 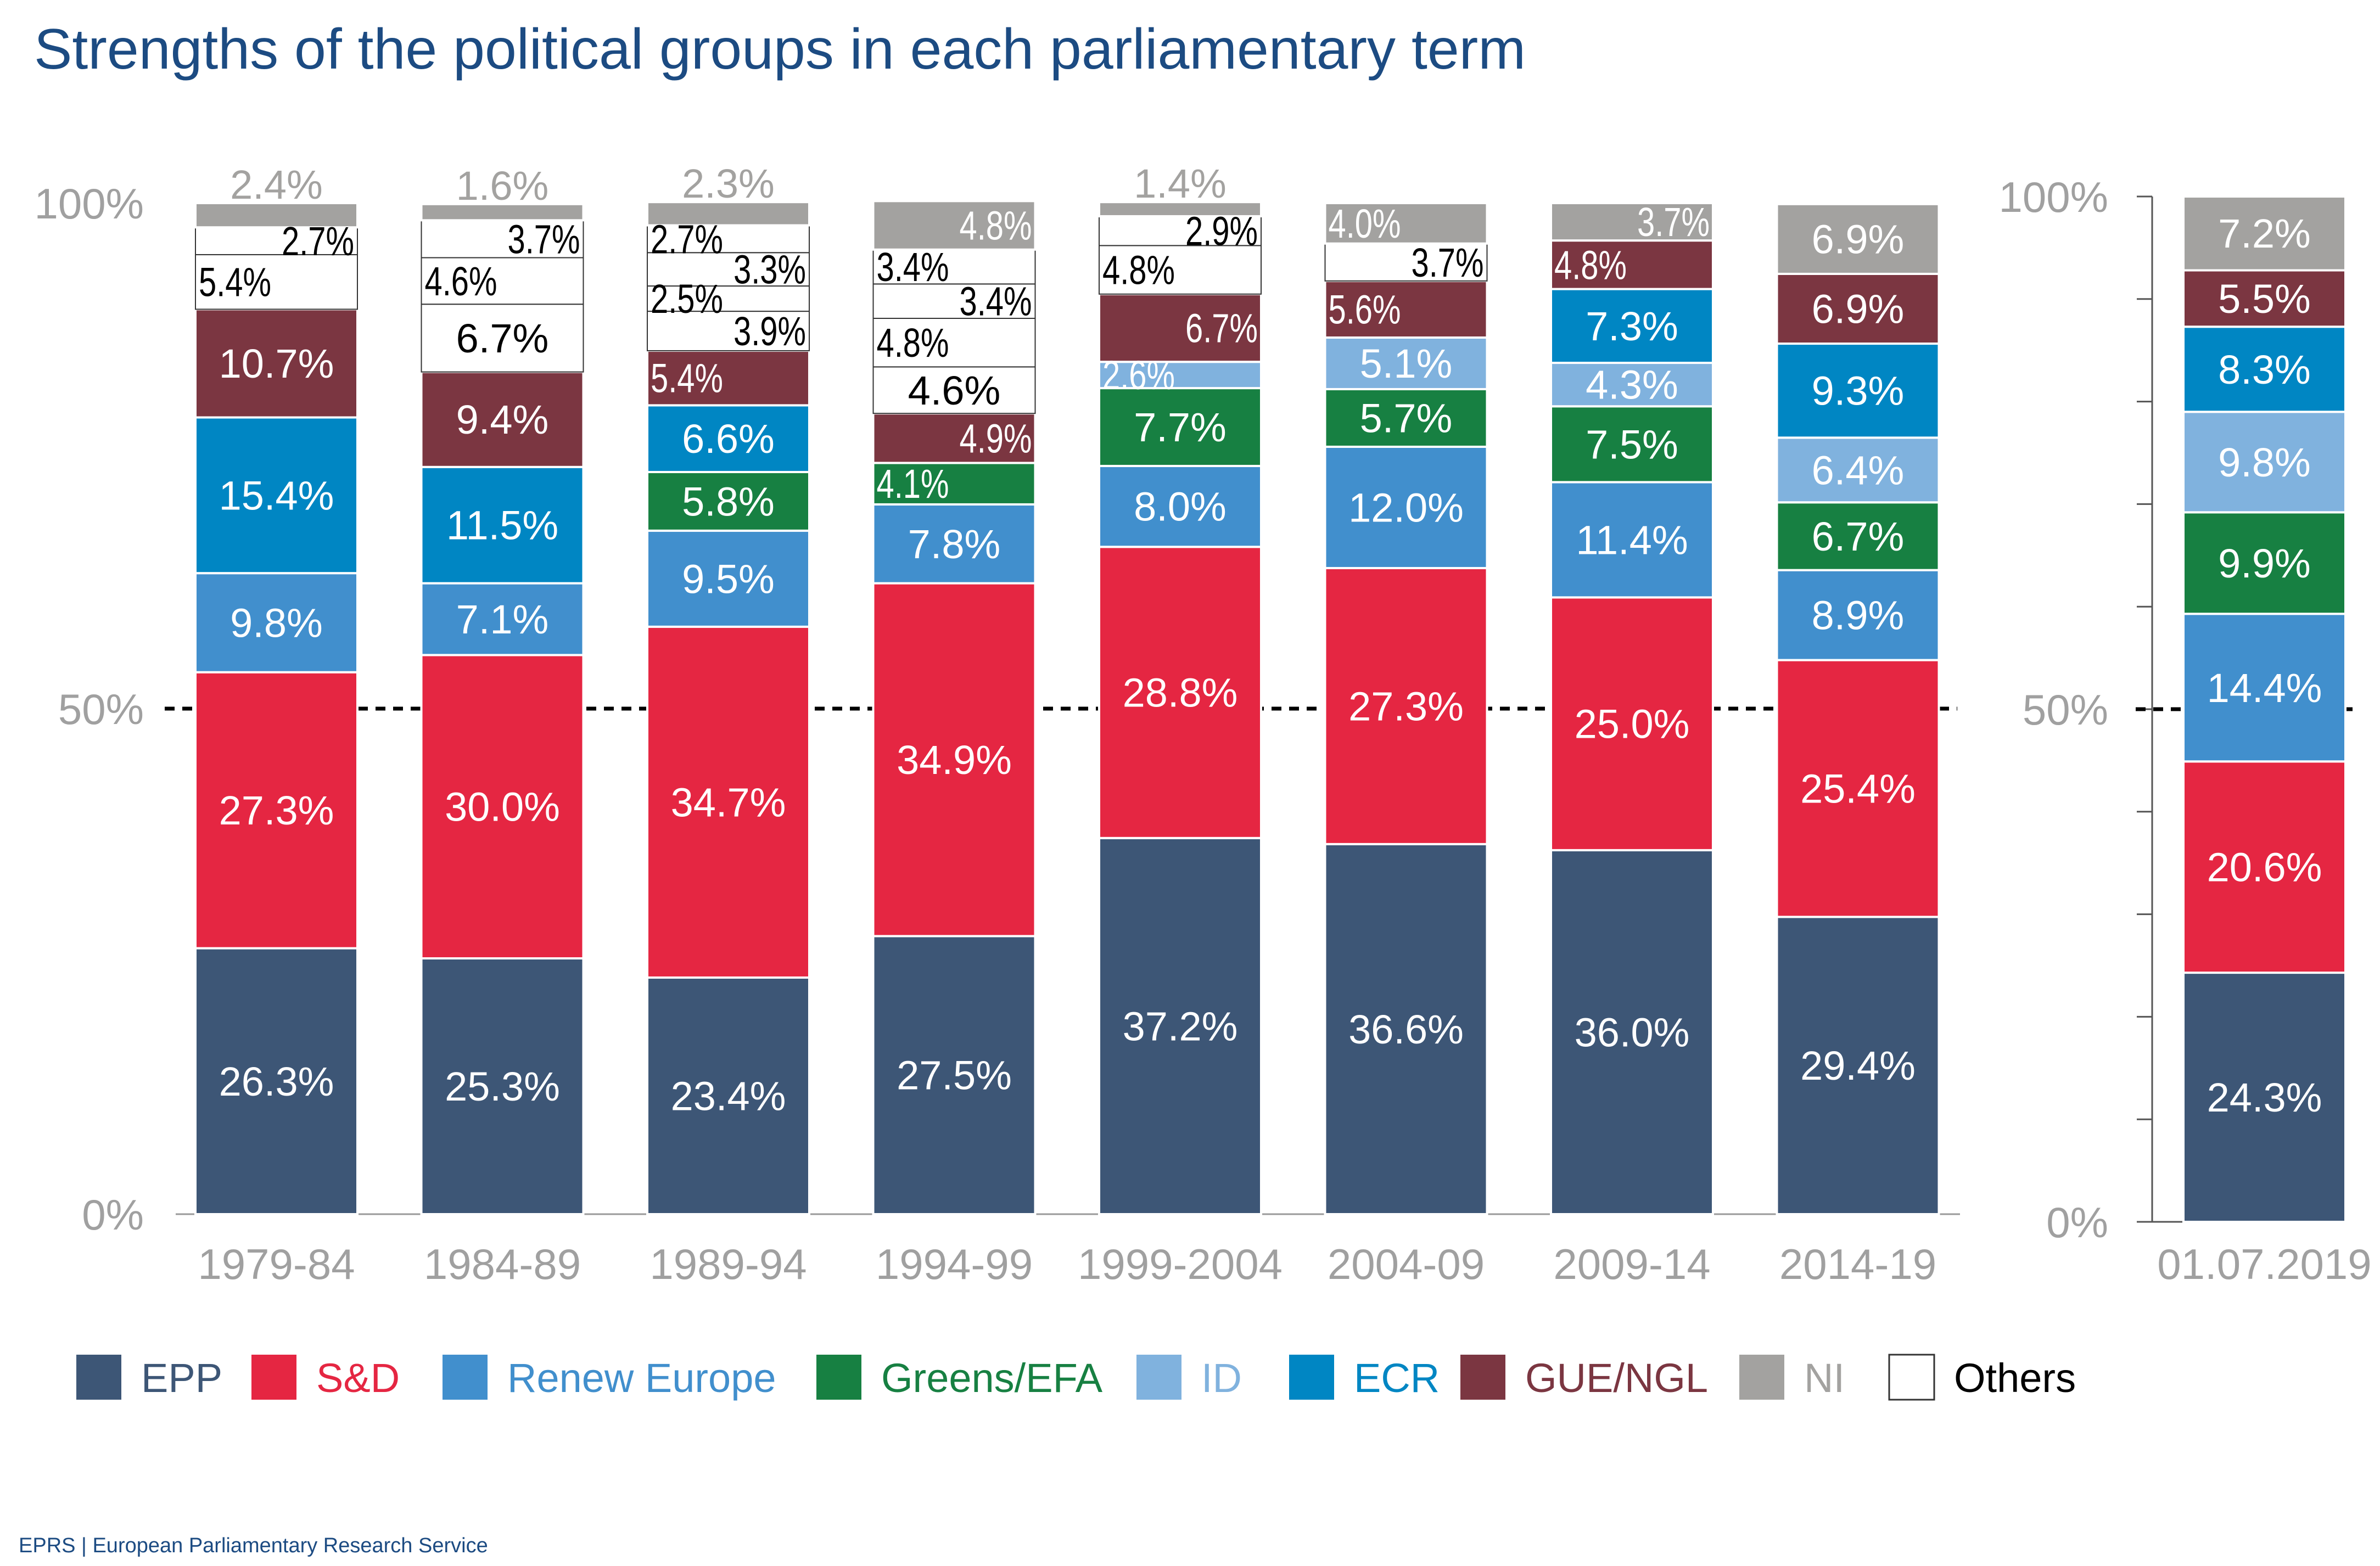 I want to click on data-label: 5.5%, so click(x=2264, y=299).